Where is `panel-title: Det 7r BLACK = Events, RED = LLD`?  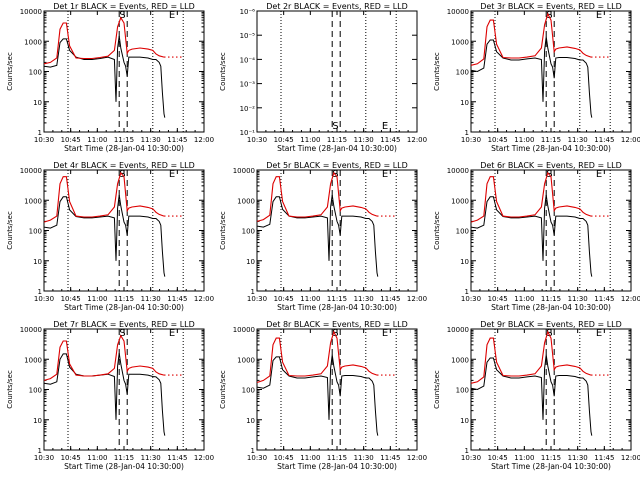
panel-title: Det 7r BLACK = Events, RED = LLD is located at coordinates (124, 324).